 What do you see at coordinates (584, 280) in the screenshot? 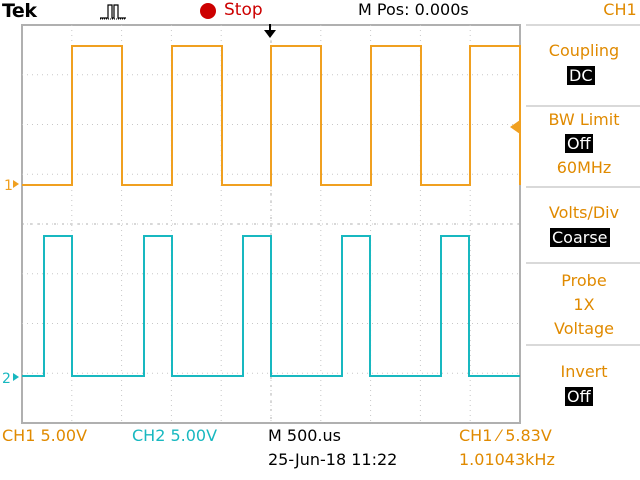
I see `probe-label: Probe` at bounding box center [584, 280].